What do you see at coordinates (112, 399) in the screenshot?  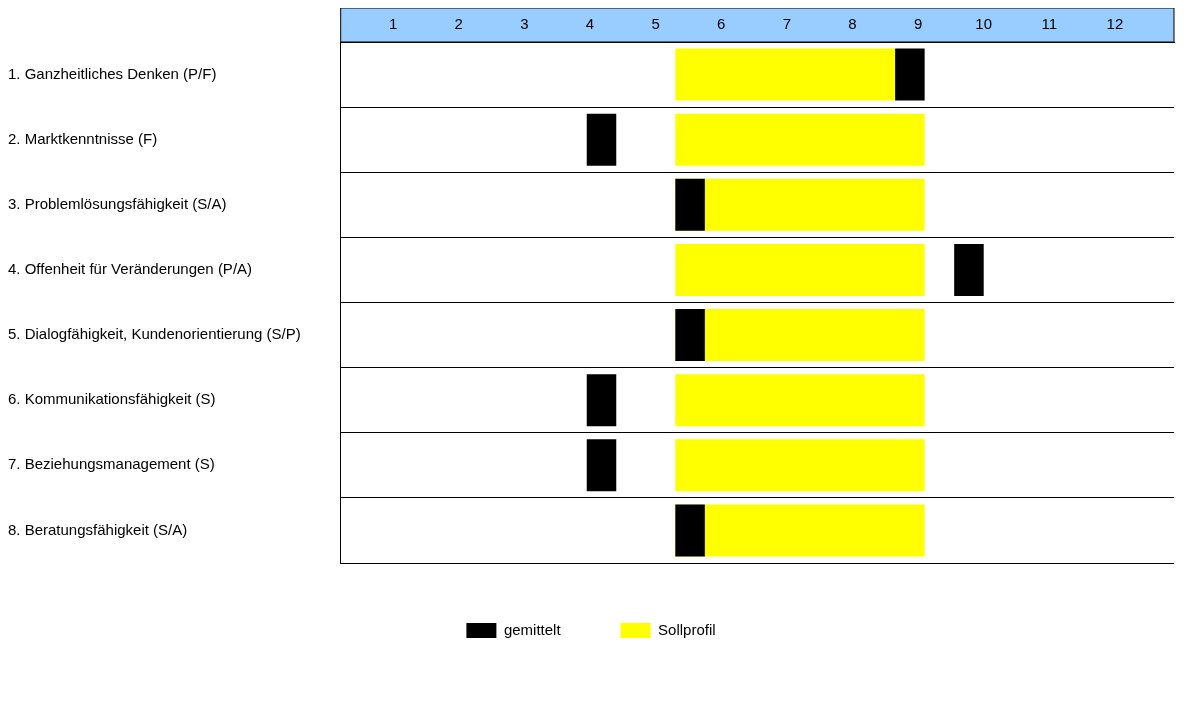 I see `y-tick-label: 6. Kommunikationsfähigkeit (S)` at bounding box center [112, 399].